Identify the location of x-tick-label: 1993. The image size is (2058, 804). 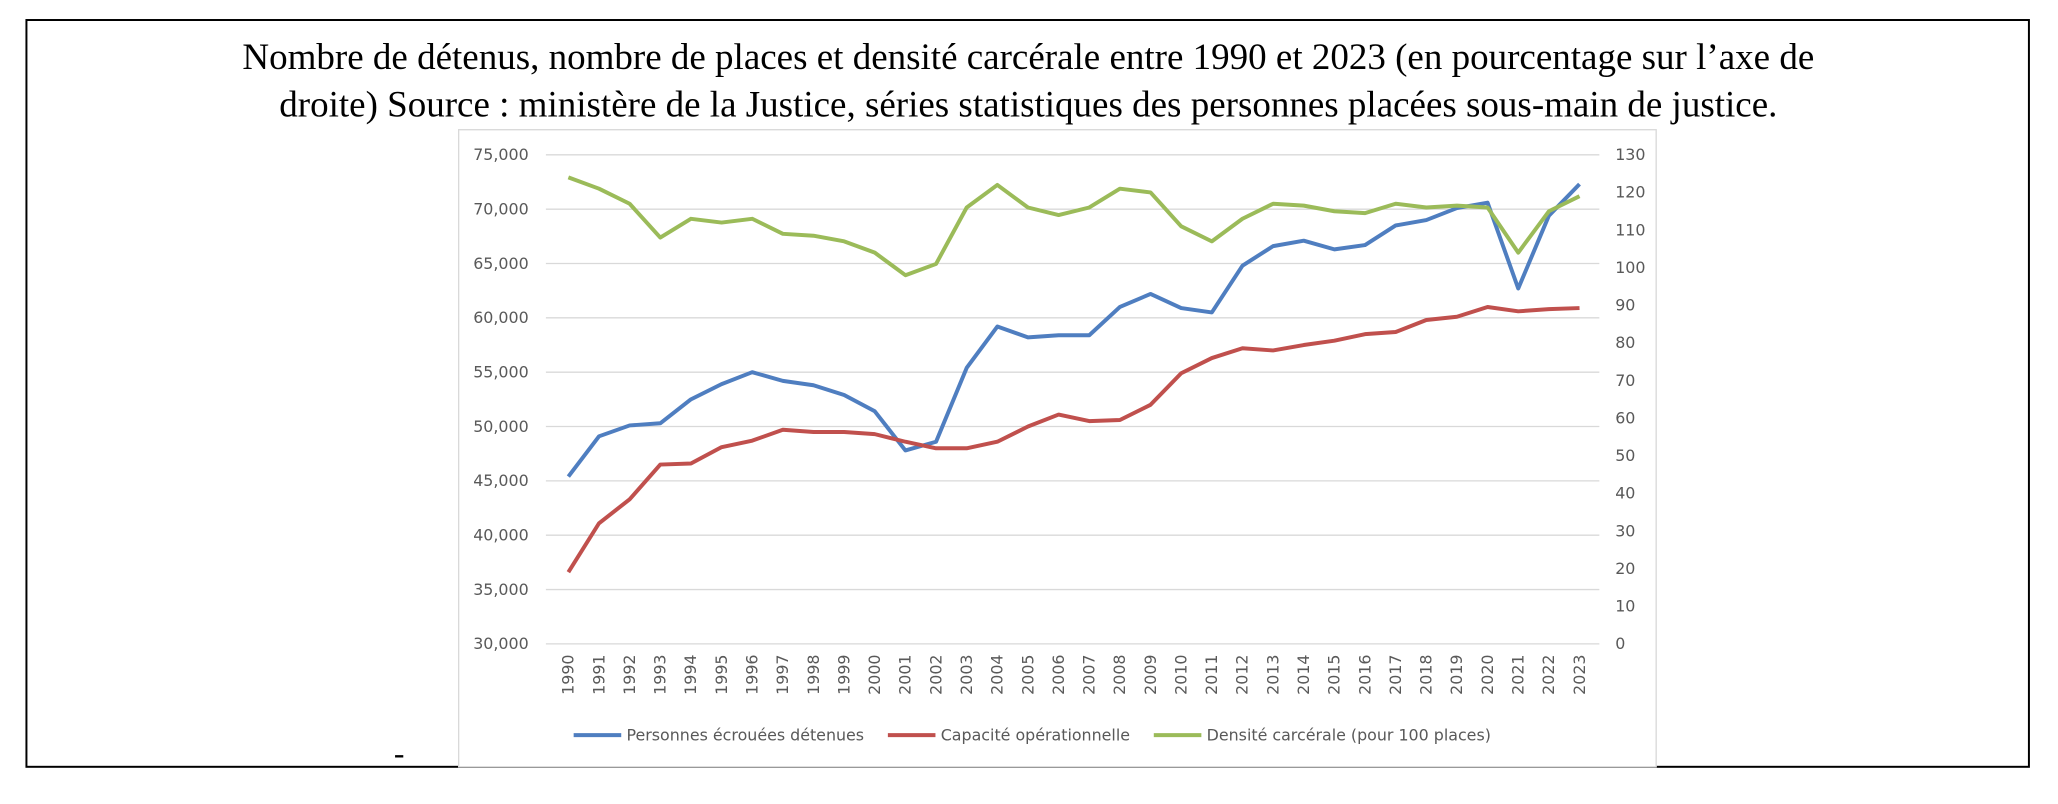
(660, 674).